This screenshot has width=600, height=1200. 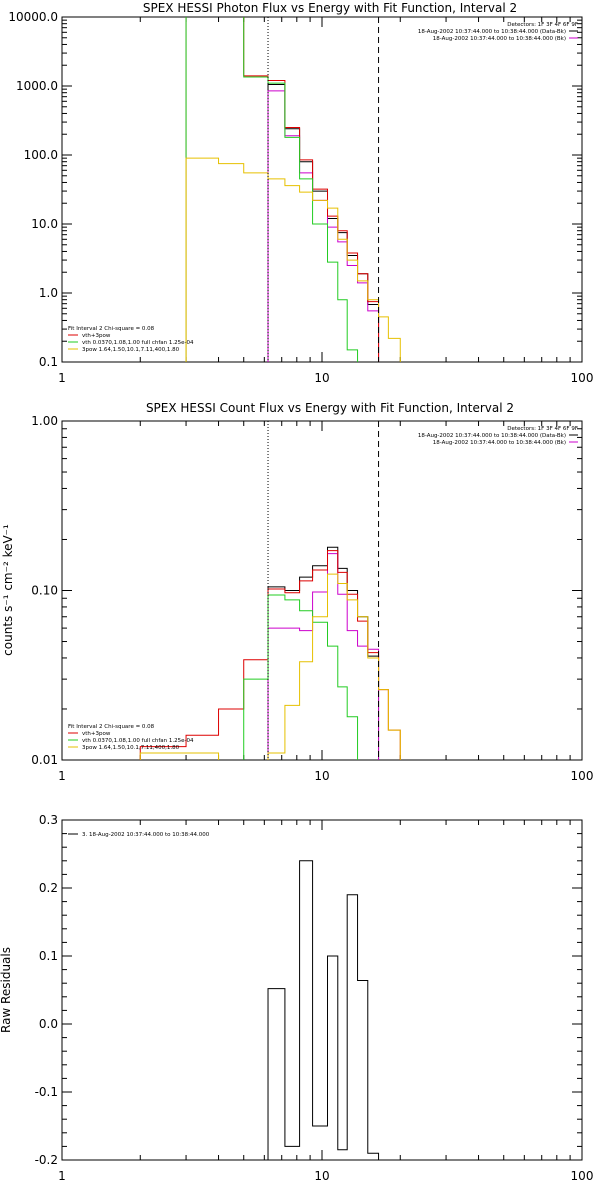 I want to click on residuals-y-axis-label: Raw Residuals, so click(x=6, y=990).